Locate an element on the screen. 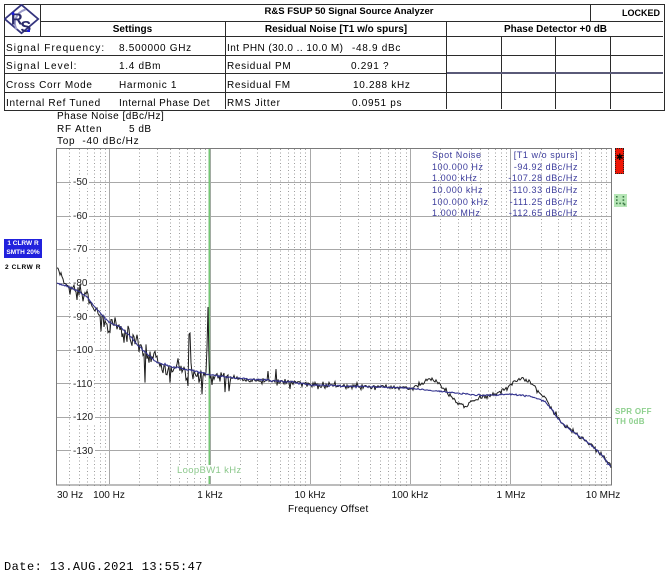 This screenshot has width=671, height=573. svg-text: S is located at coordinates (26, 27).